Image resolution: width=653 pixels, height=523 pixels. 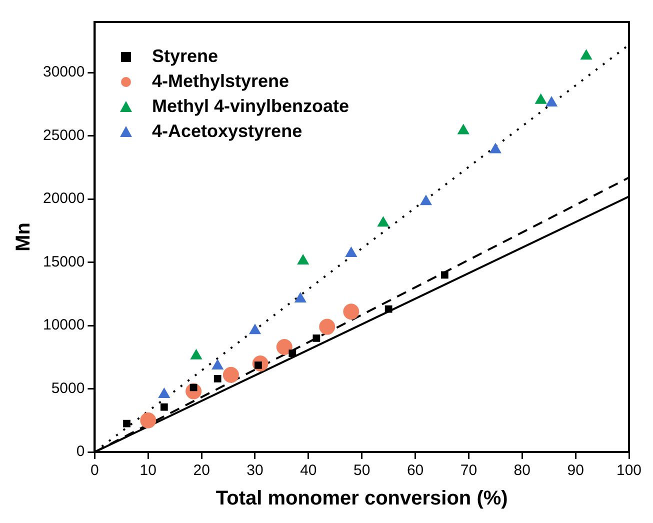 What do you see at coordinates (185, 56) in the screenshot?
I see `legend-label: Styrene` at bounding box center [185, 56].